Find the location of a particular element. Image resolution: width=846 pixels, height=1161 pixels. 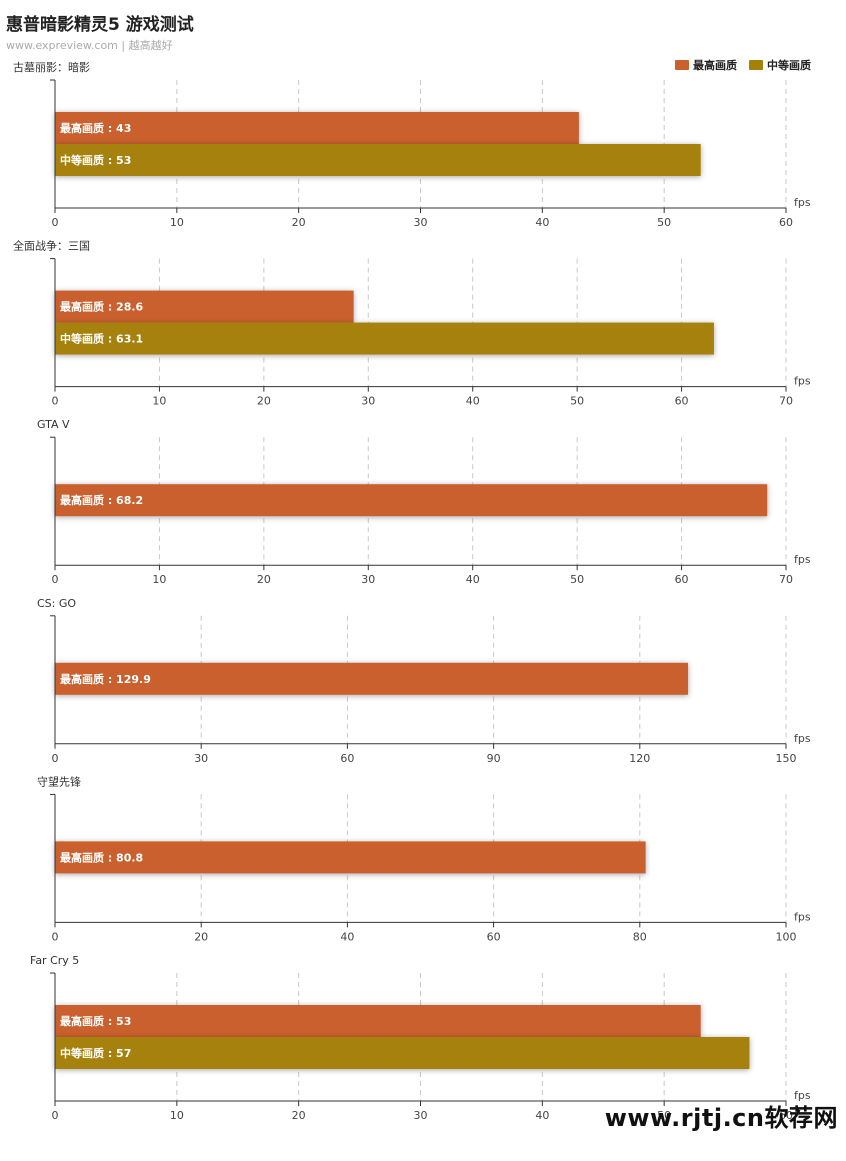

page-title: 惠普暗影精灵5 游戏测试 is located at coordinates (100, 25).